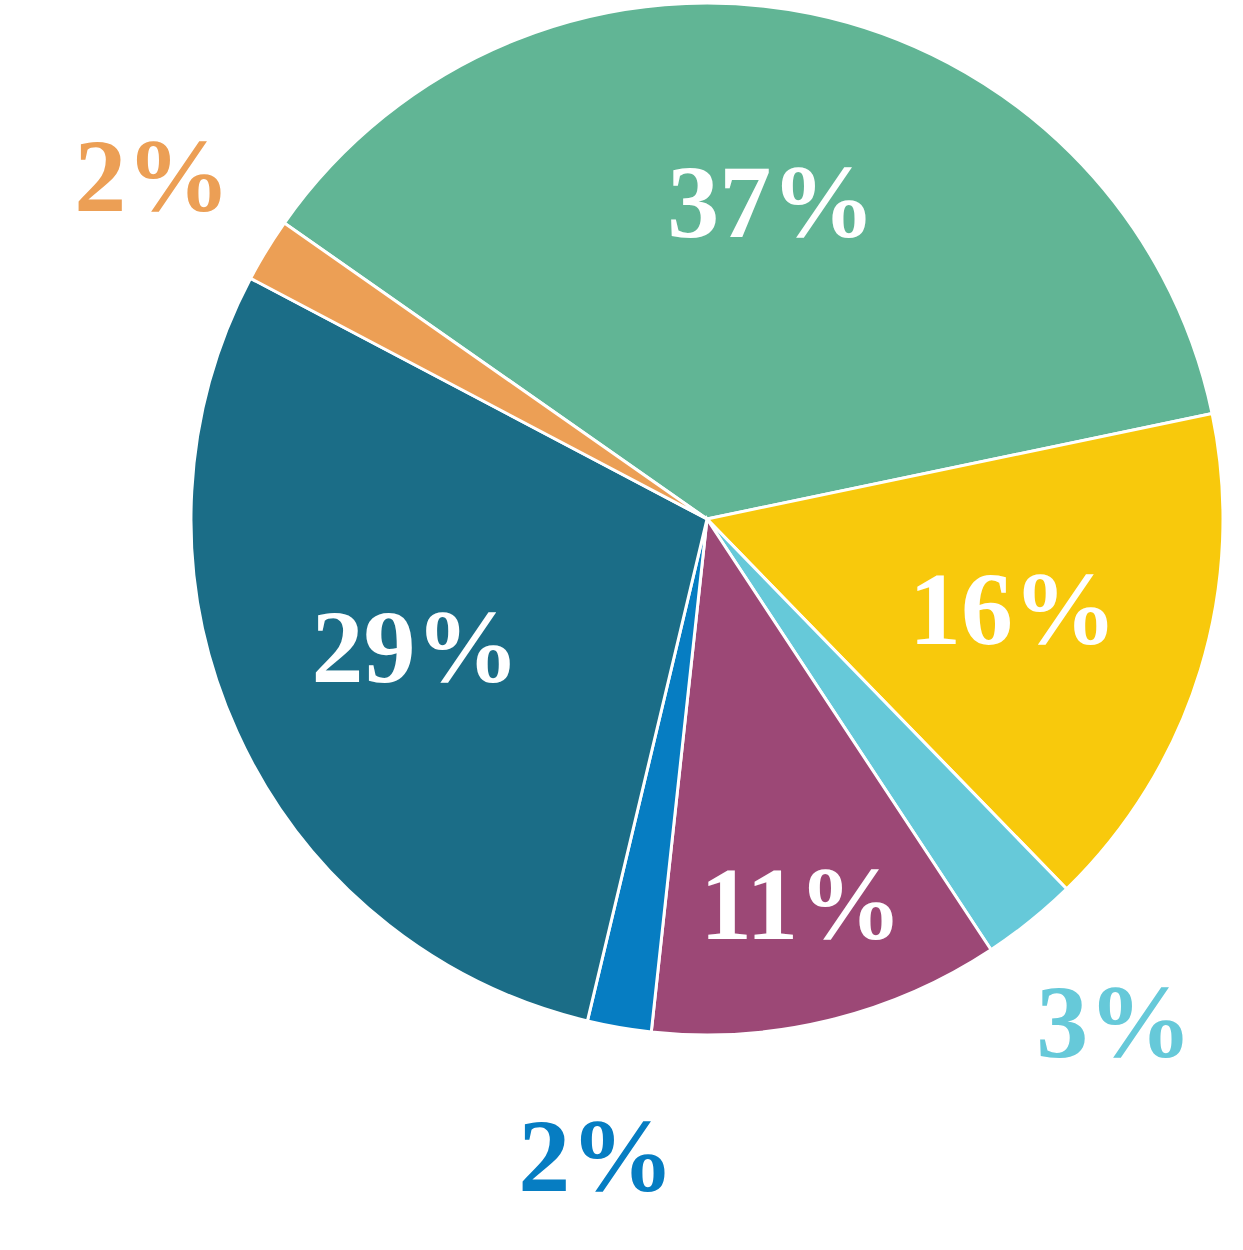 The image size is (1243, 1250). Describe the element at coordinates (1013, 608) in the screenshot. I see `data-label: 16%` at that location.